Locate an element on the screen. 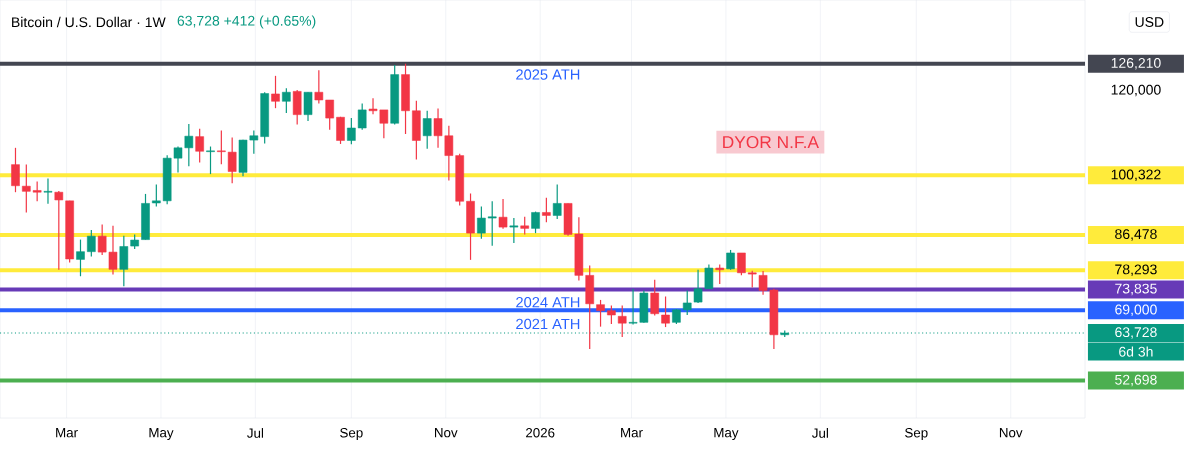  y-tick-label: 63,728 is located at coordinates (1136, 333).